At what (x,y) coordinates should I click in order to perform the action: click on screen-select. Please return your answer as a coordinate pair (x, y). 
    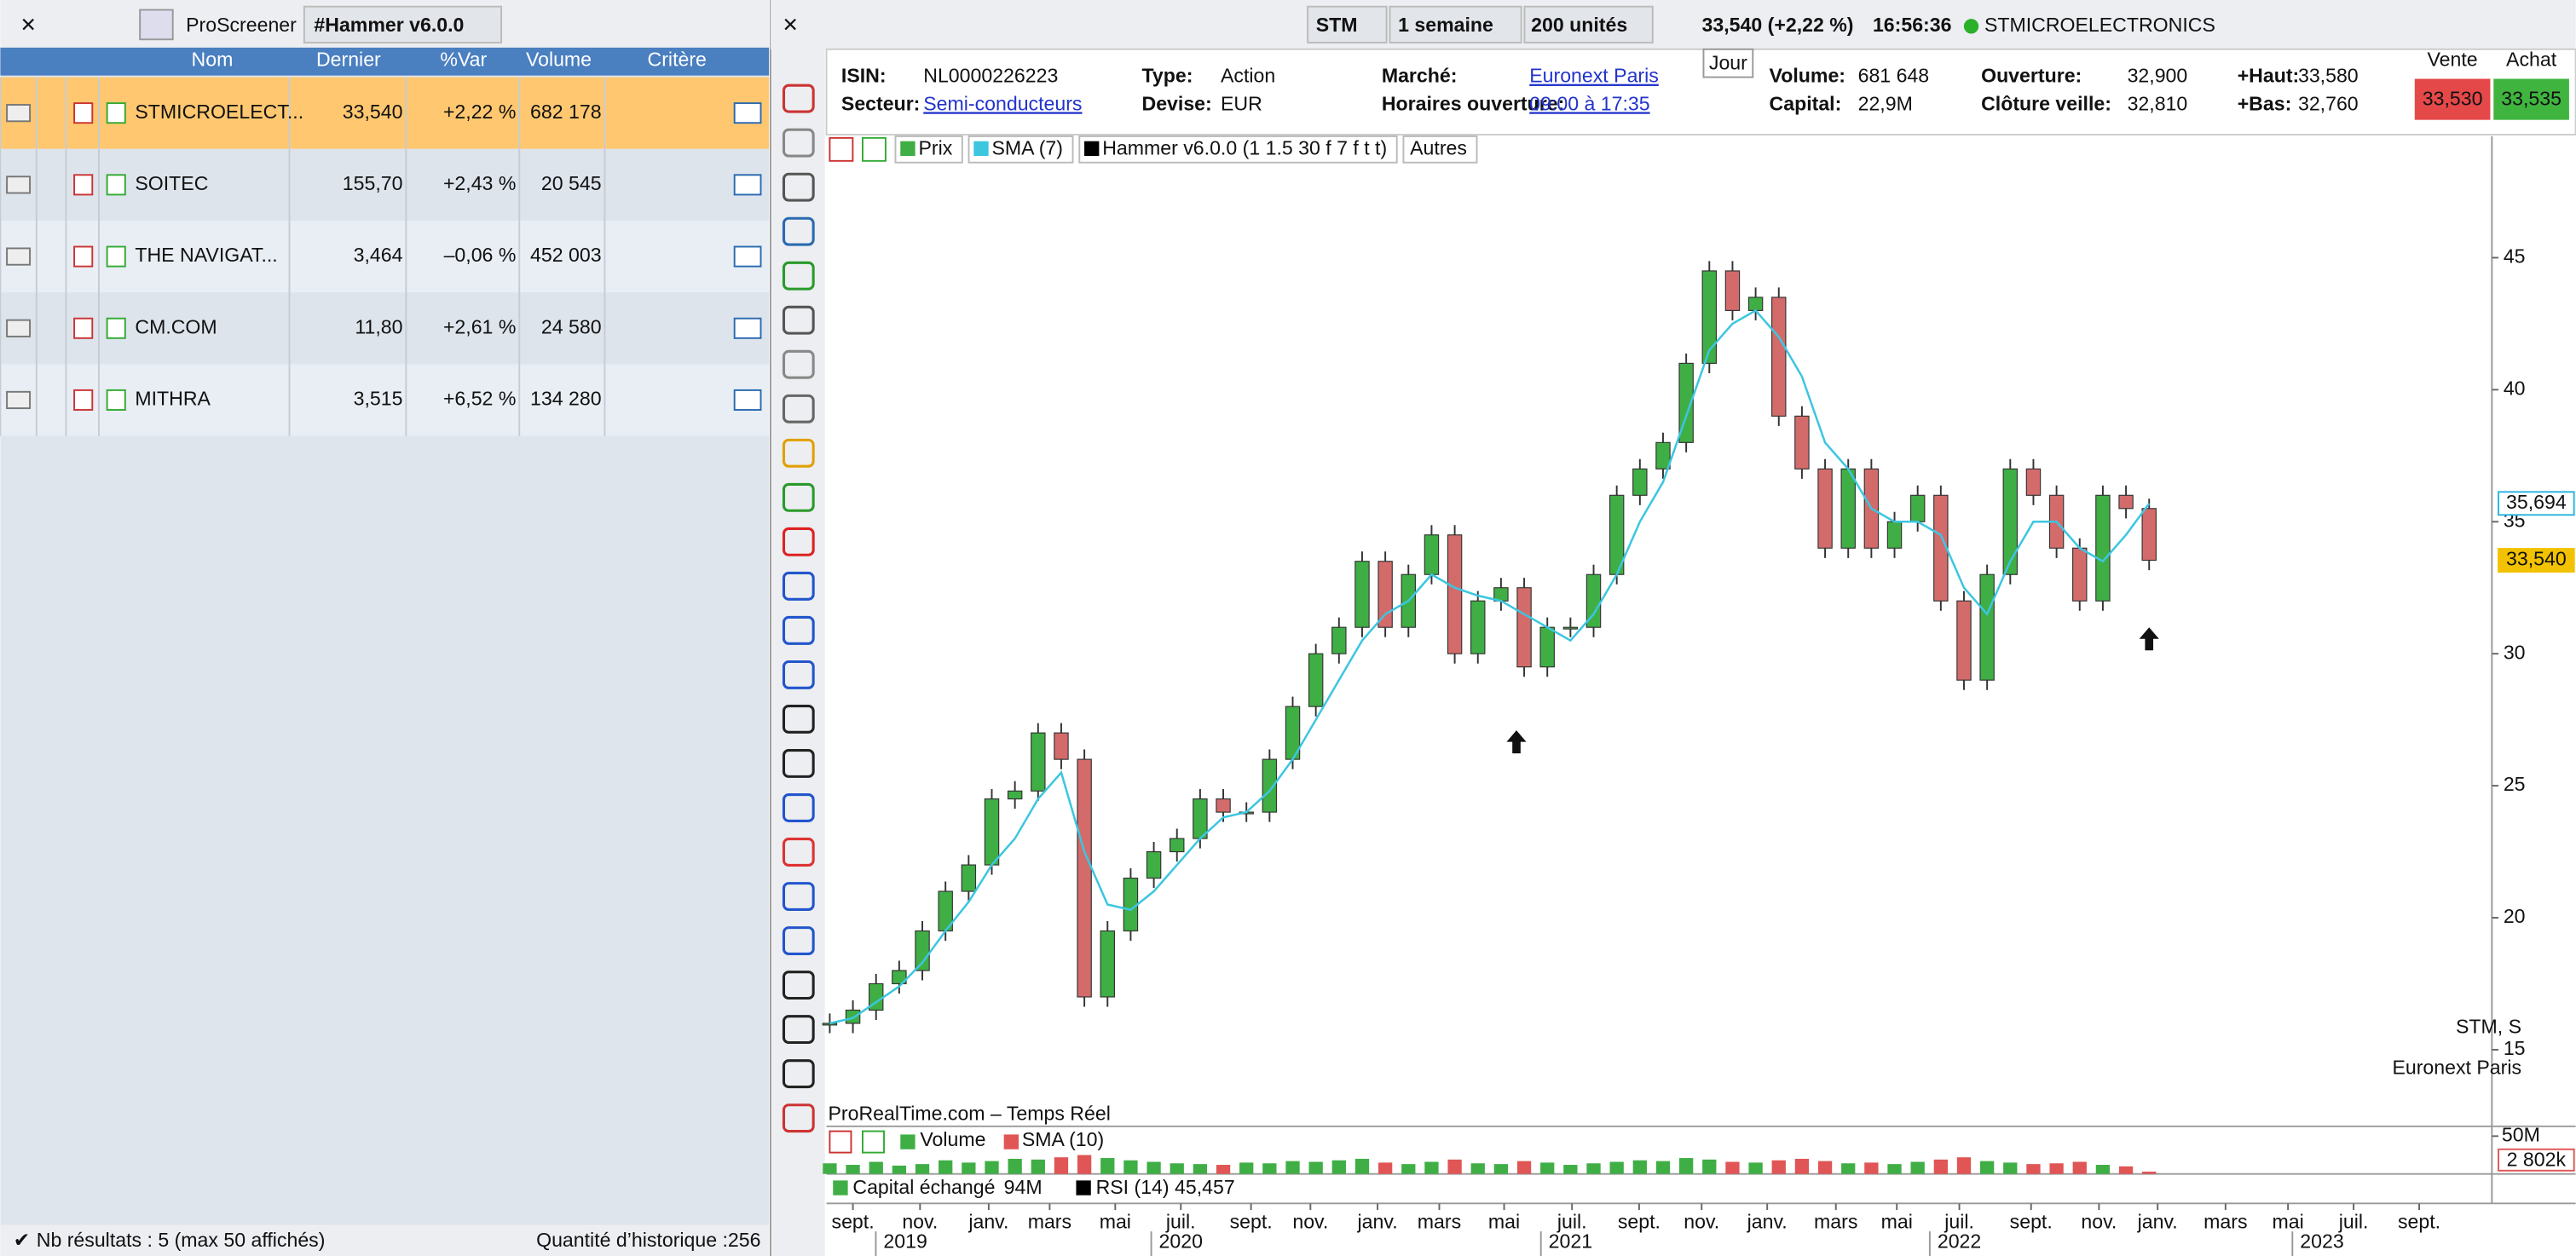
    Looking at the image, I should click on (403, 24).